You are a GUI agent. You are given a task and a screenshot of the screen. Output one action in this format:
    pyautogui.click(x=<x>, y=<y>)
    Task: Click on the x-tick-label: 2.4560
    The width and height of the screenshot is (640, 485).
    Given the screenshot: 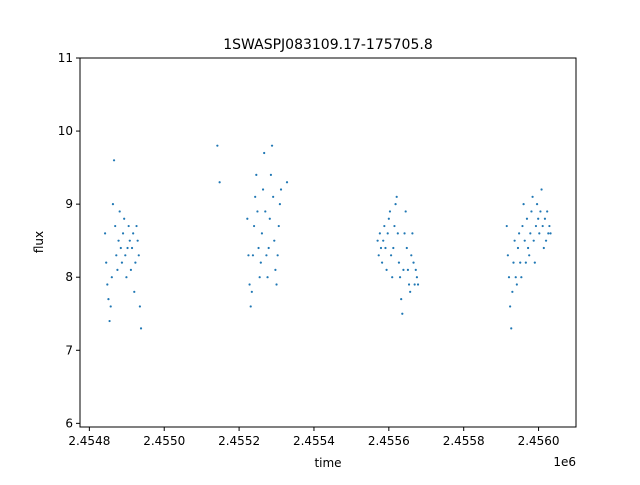 What is the action you would take?
    pyautogui.click(x=539, y=441)
    